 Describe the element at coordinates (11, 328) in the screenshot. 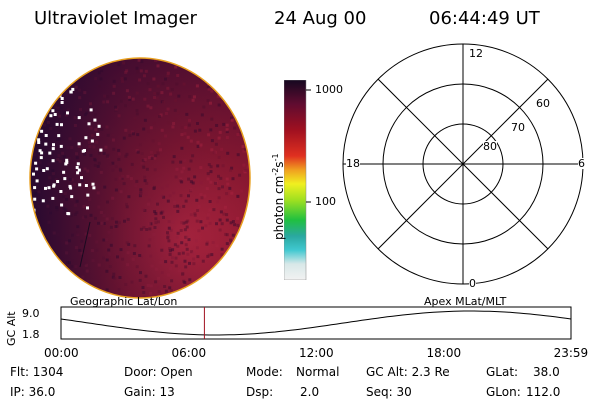

I see `timeline-yaxis-label: GC Alt` at that location.